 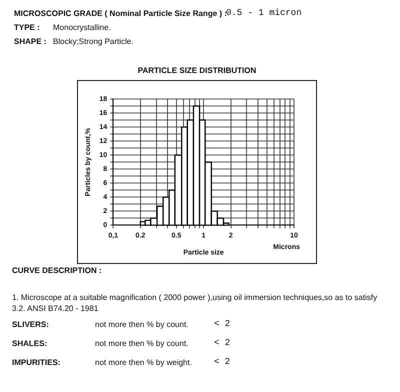 I want to click on text: MICROSCOPIC GRADE ( Nominal Particle Size Range ) :, so click(x=120, y=13).